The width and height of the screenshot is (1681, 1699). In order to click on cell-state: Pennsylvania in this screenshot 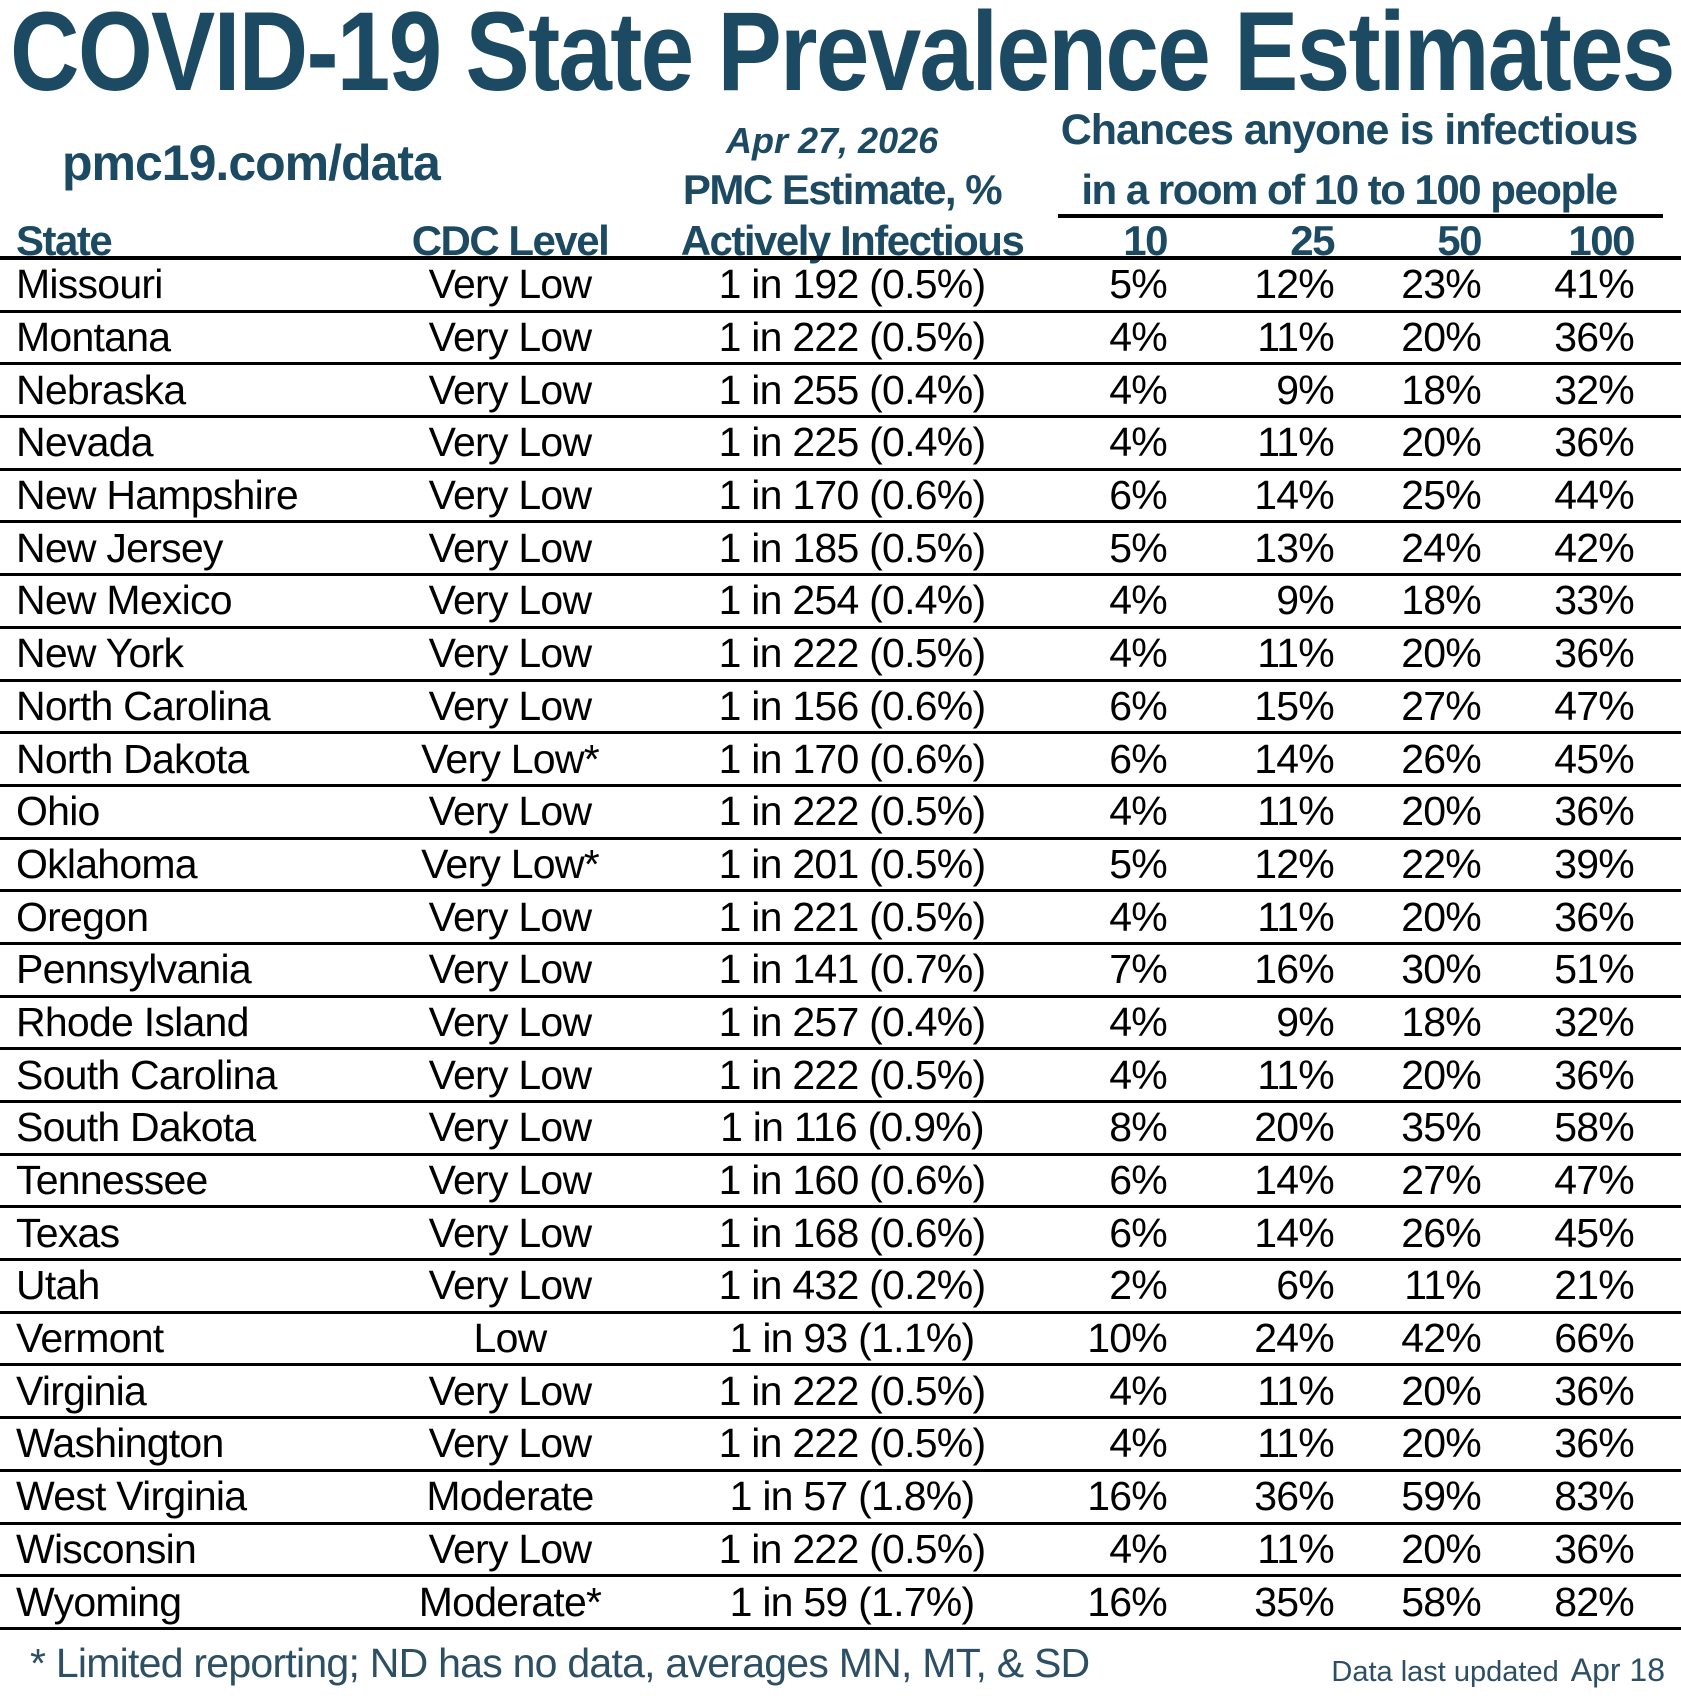, I will do `click(134, 969)`.